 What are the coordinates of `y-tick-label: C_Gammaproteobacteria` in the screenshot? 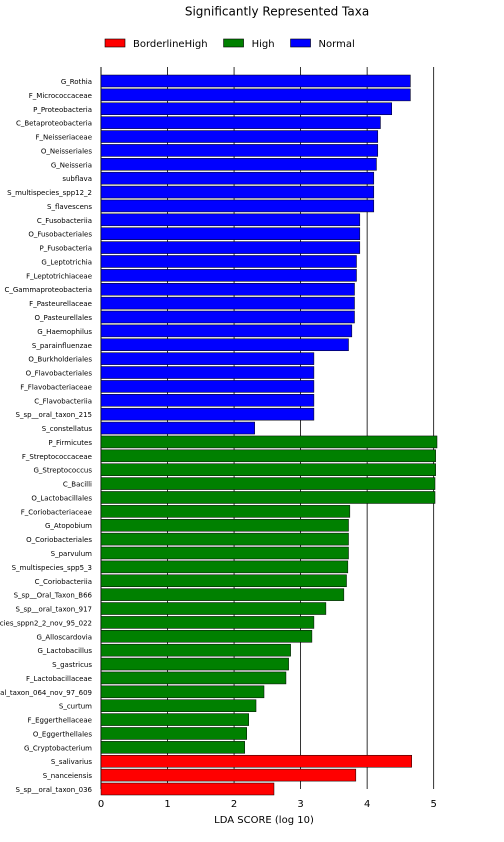 It's located at (48, 290).